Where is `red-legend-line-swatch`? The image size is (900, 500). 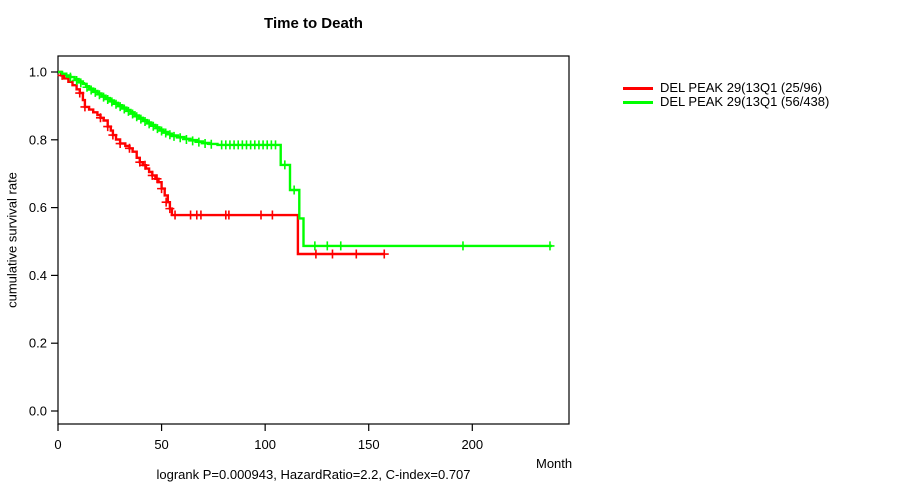
red-legend-line-swatch is located at coordinates (638, 88).